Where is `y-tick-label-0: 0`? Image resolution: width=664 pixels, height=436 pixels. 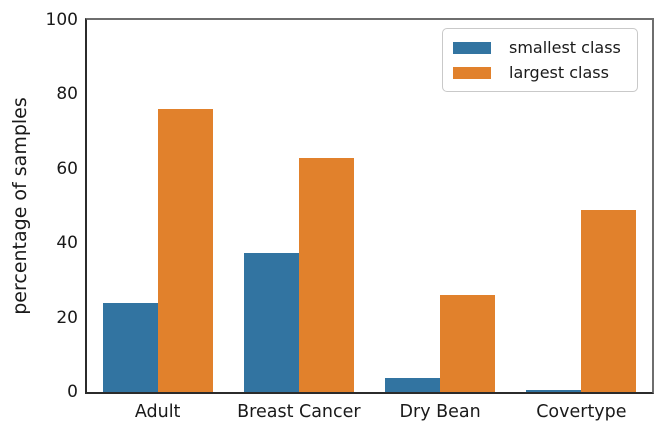
y-tick-label-0: 0 is located at coordinates (72, 392).